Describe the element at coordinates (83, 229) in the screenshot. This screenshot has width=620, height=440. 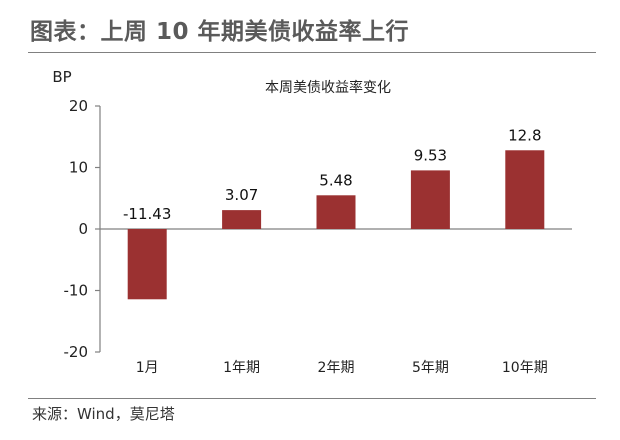
I see `y-tick-label: 0` at that location.